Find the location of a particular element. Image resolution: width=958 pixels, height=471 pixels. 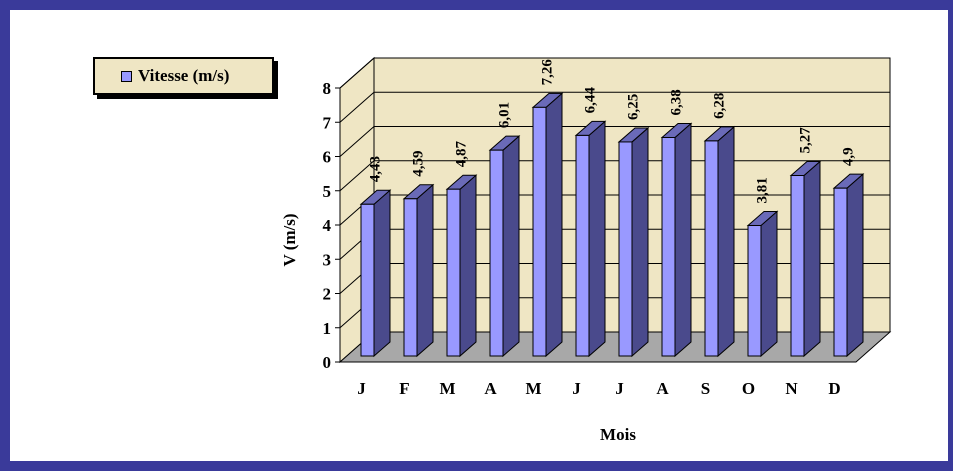

data-label: 7,26 is located at coordinates (548, 72).